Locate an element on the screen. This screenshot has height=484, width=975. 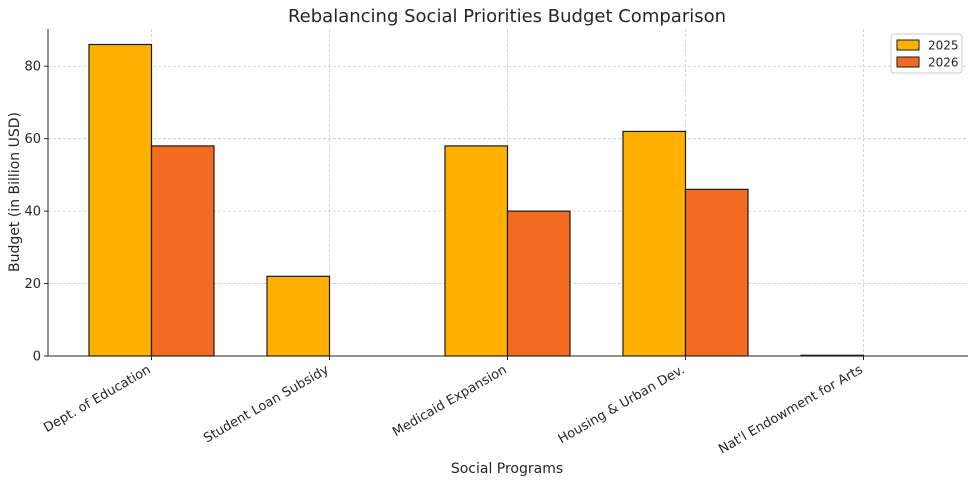
x-axis-label: Social Programs is located at coordinates (507, 469).